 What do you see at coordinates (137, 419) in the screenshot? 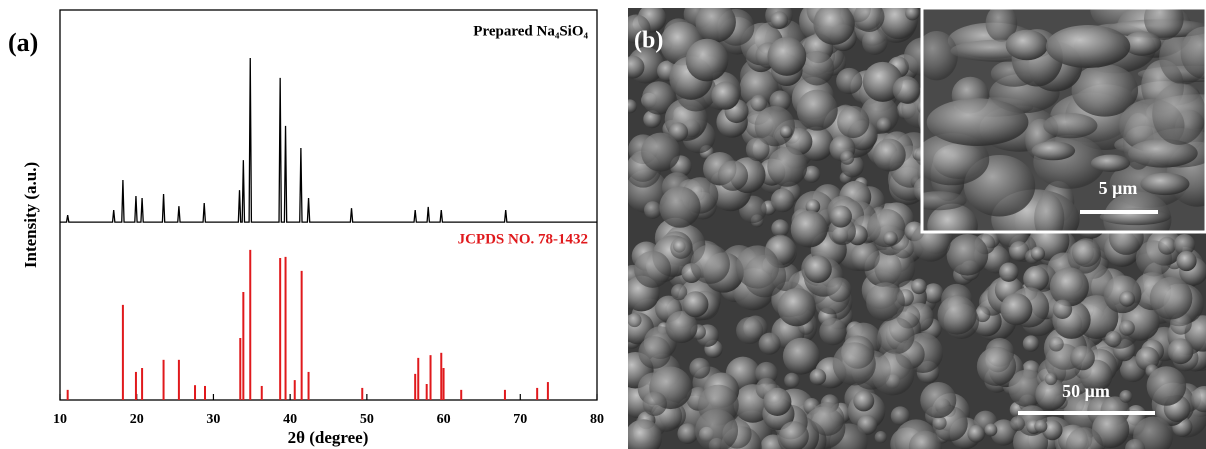
I see `x-tick-label: 20` at bounding box center [137, 419].